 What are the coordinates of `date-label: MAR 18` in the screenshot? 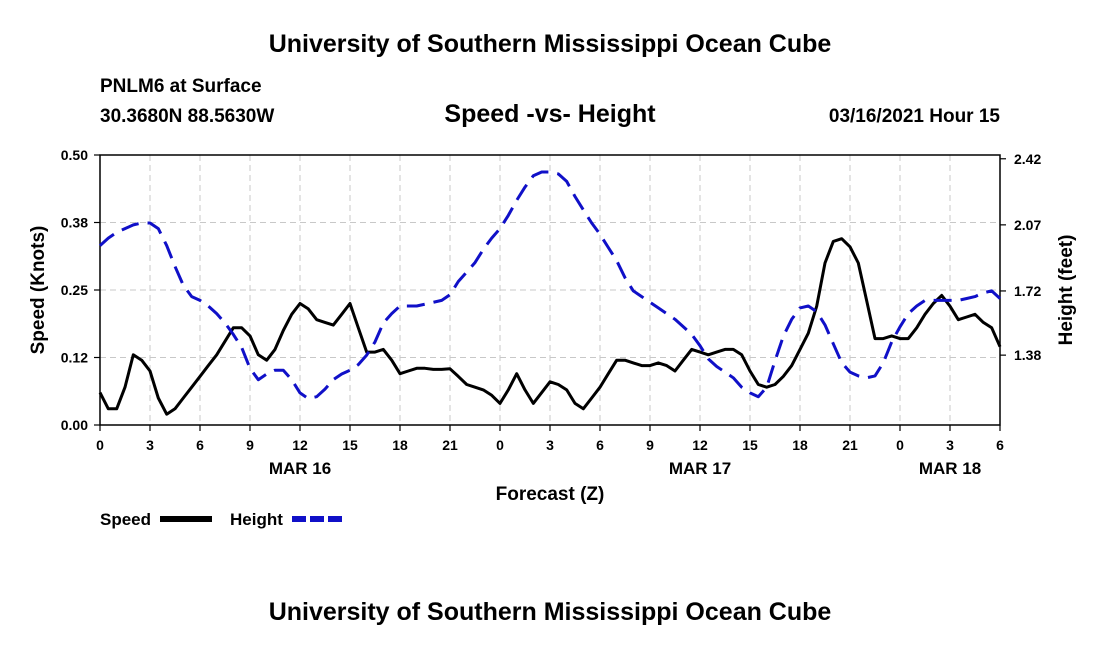 It's located at (950, 468).